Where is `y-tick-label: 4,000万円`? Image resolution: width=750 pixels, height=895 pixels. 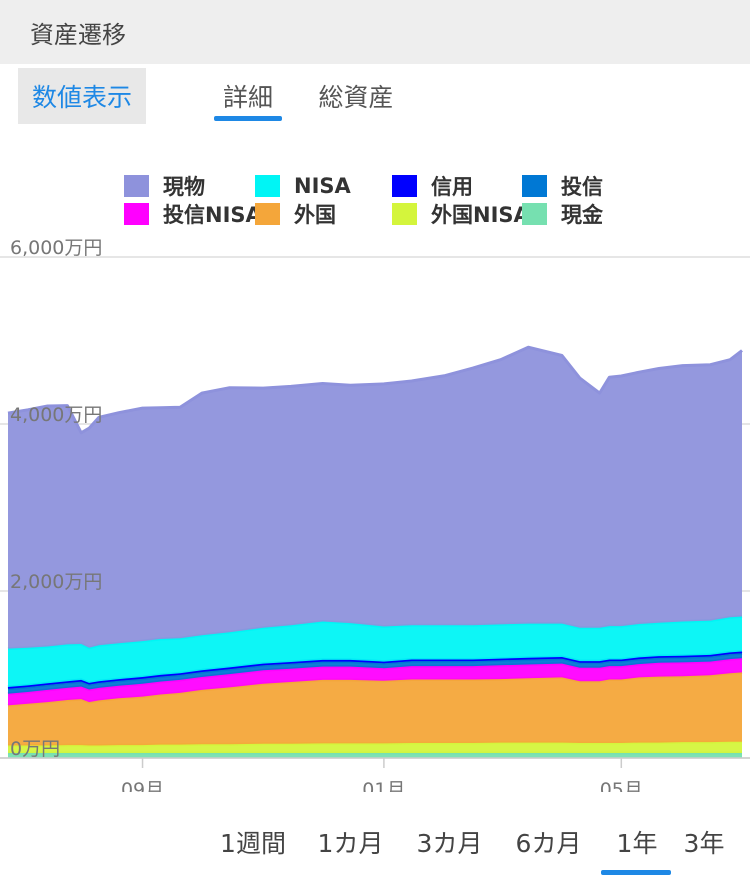
y-tick-label: 4,000万円 is located at coordinates (56, 415).